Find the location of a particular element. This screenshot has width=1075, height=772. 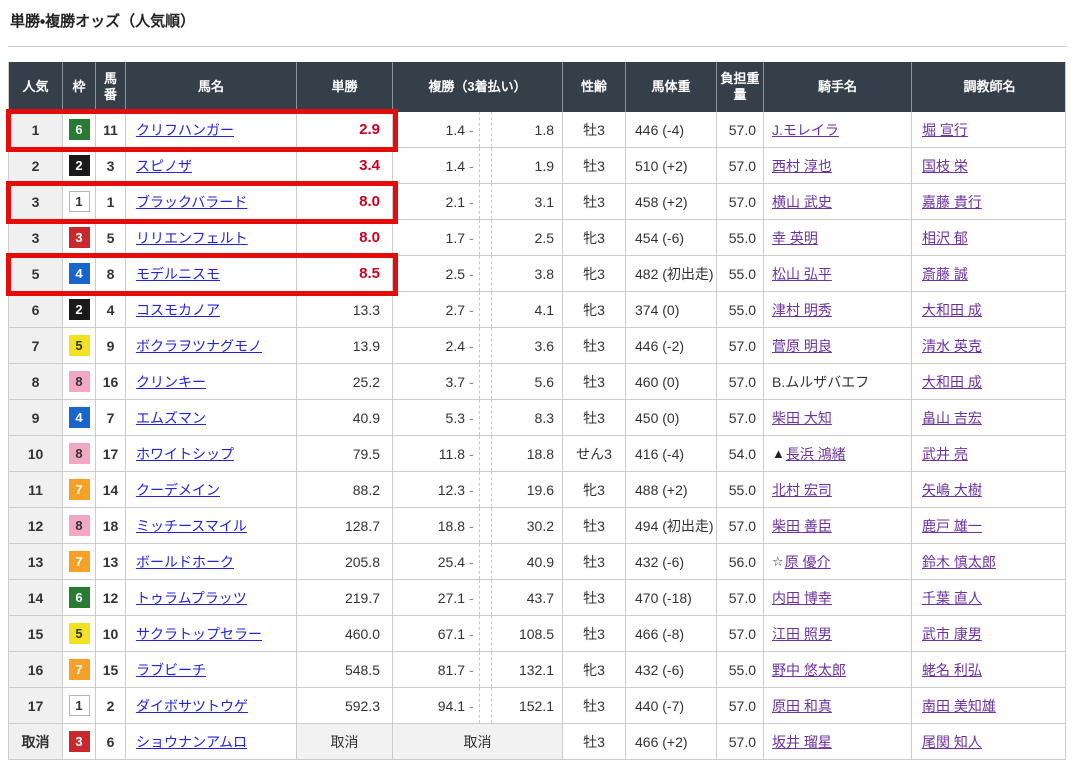

jockey-name-link: 野中 悠太郎 is located at coordinates (809, 669).